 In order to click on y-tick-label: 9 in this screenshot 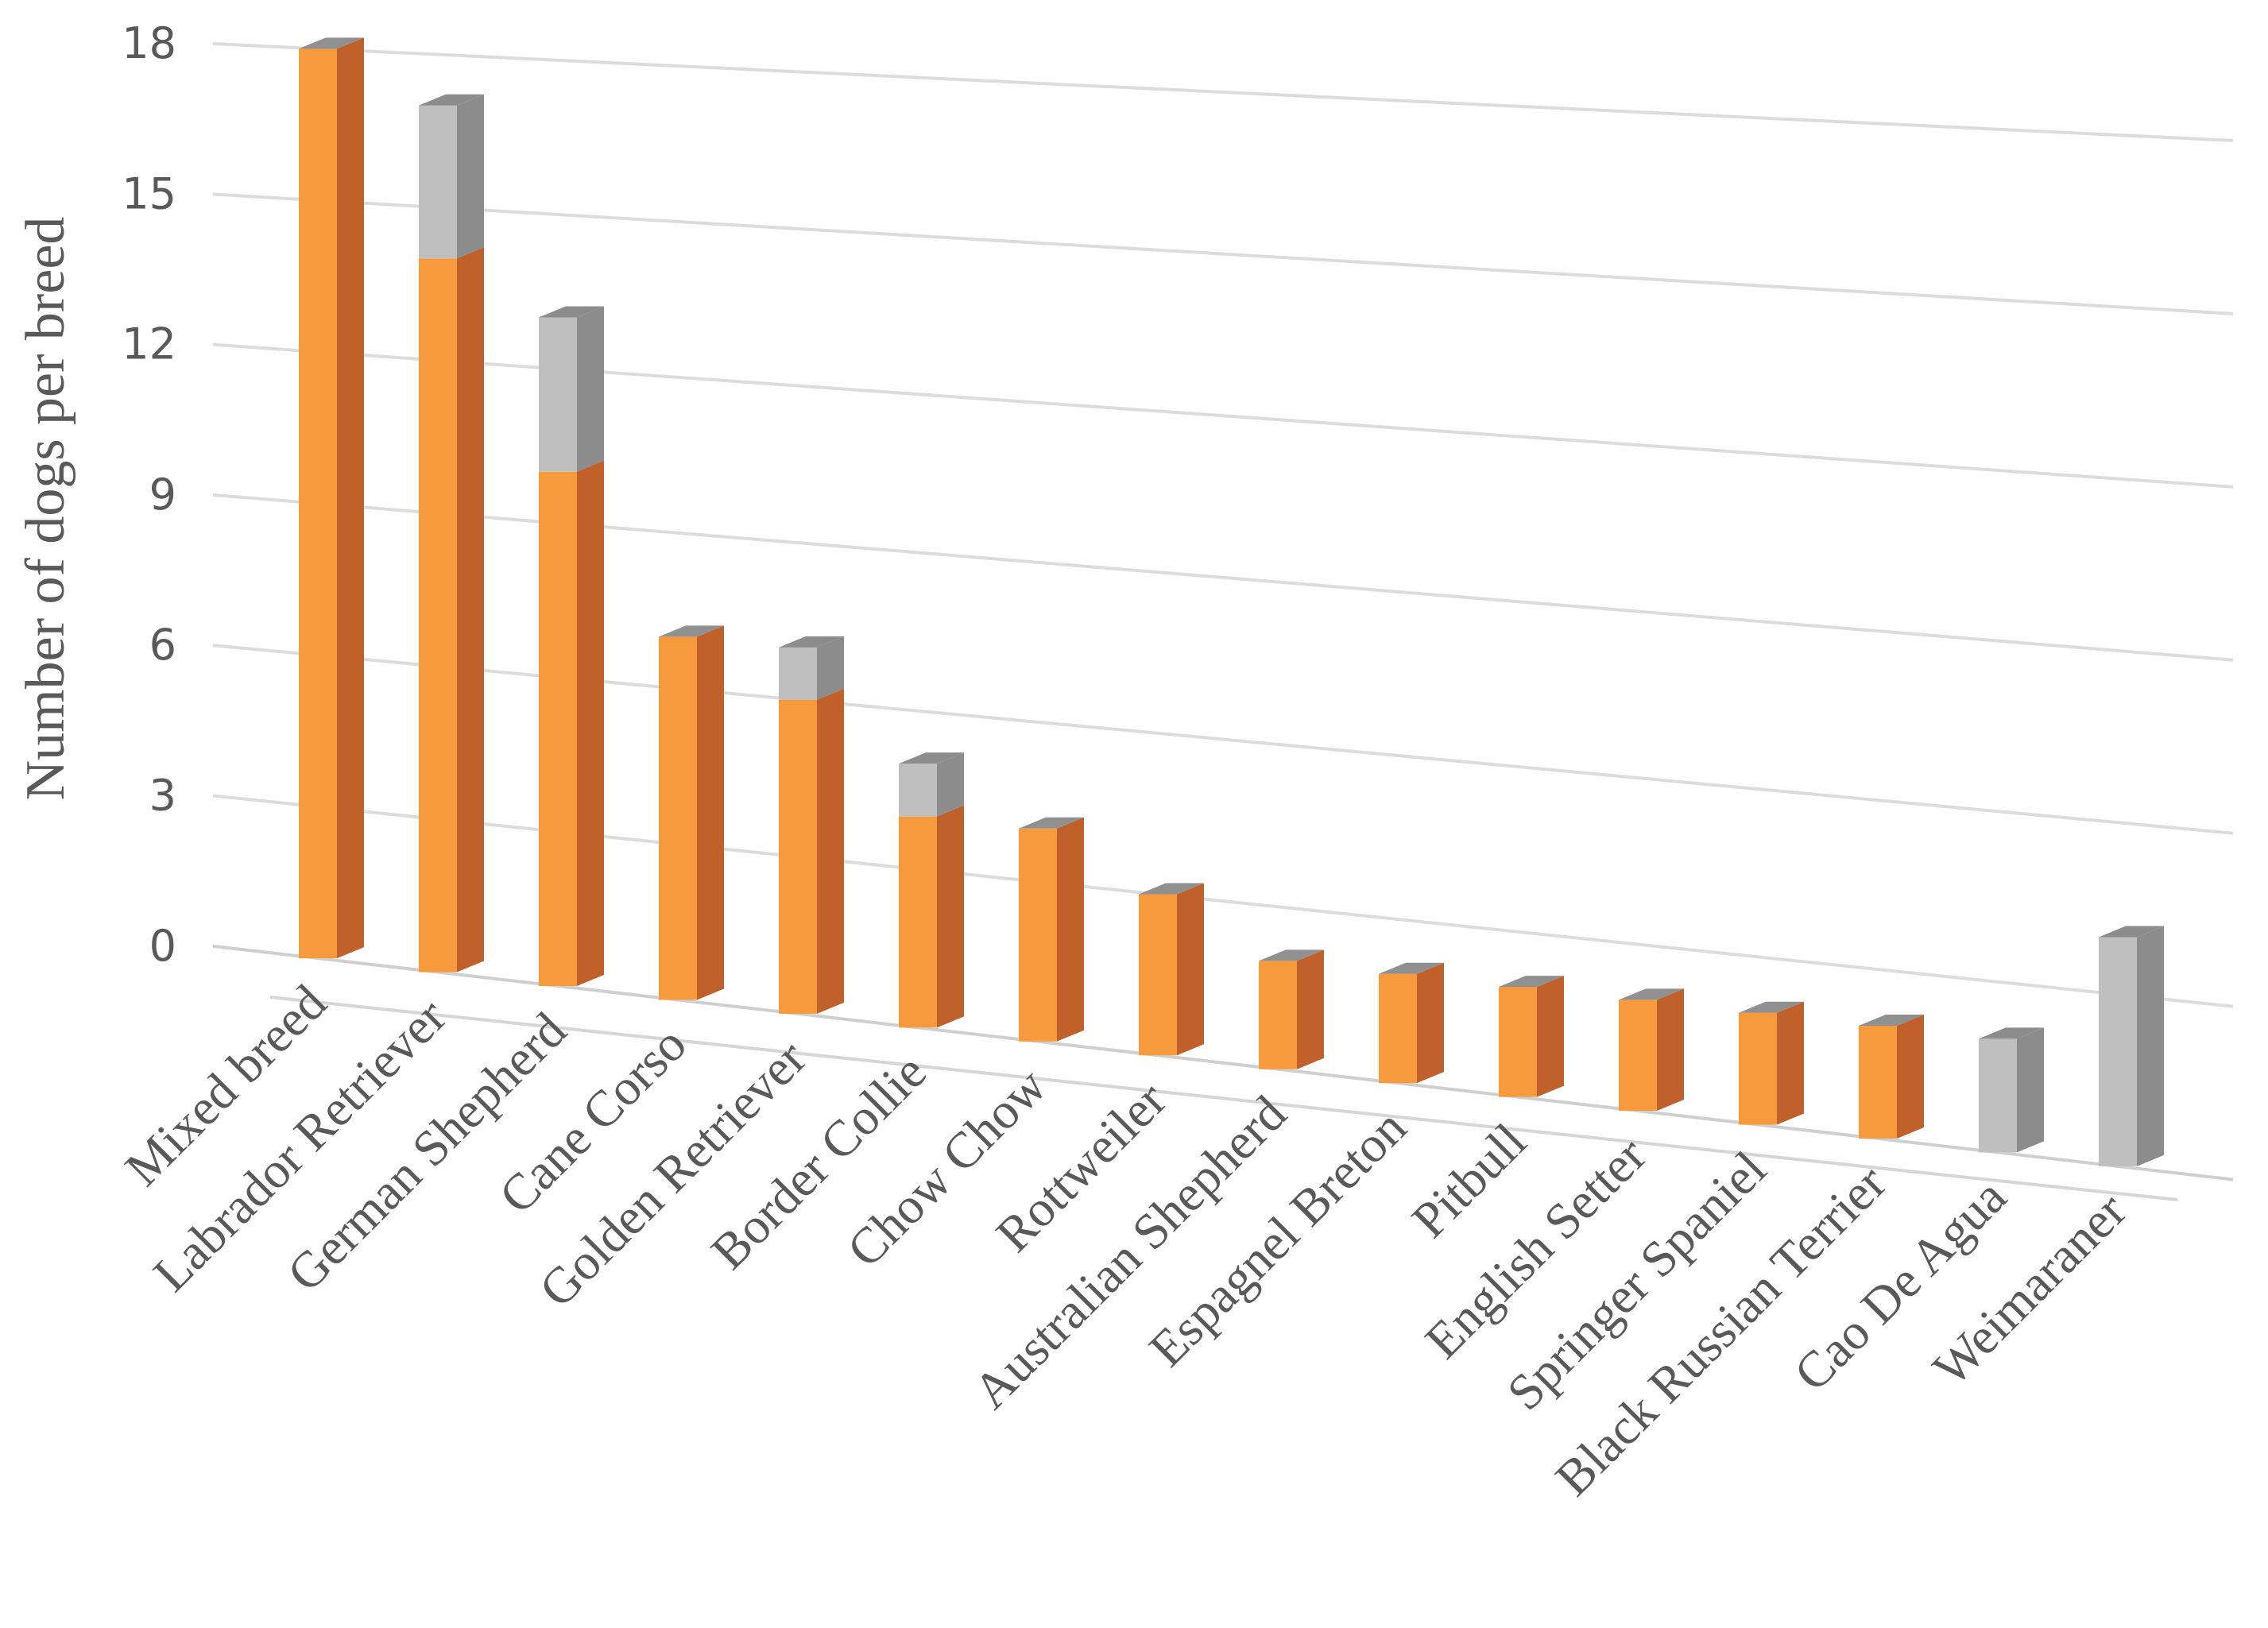, I will do `click(162, 495)`.